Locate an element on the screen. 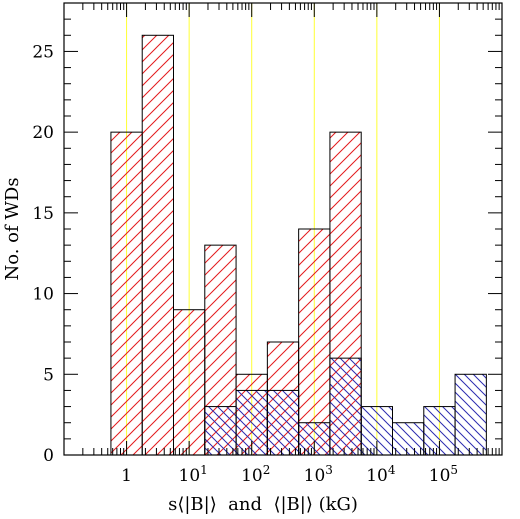 The image size is (520, 519). series-blue is located at coordinates (345, 406).